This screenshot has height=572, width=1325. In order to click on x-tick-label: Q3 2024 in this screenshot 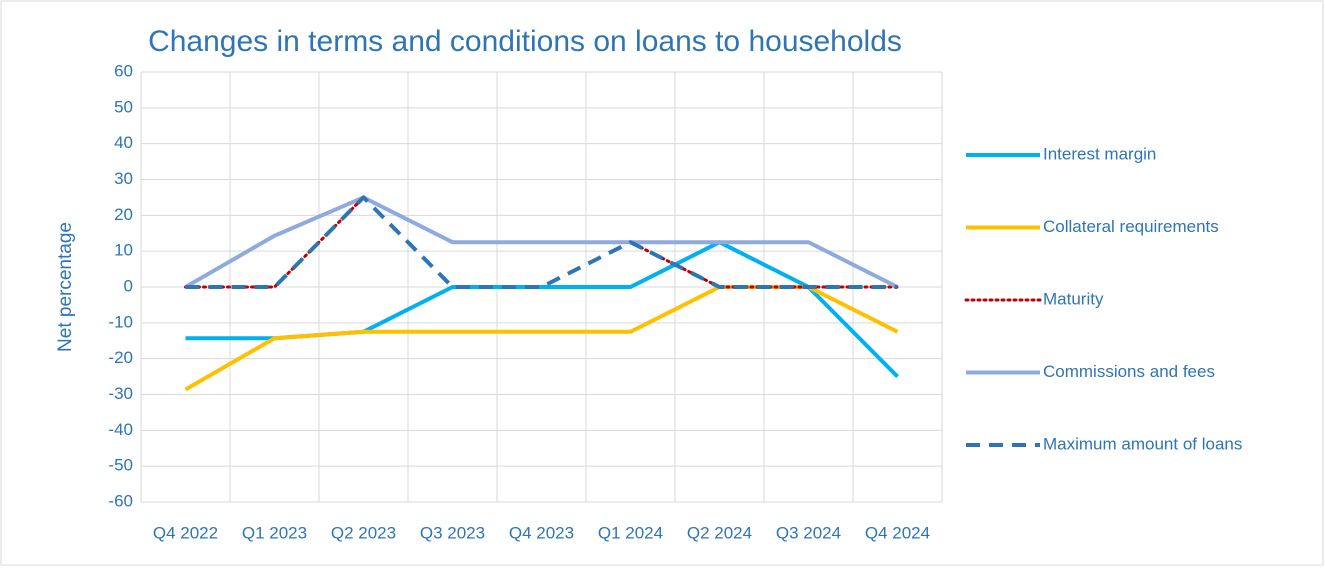, I will do `click(808, 532)`.